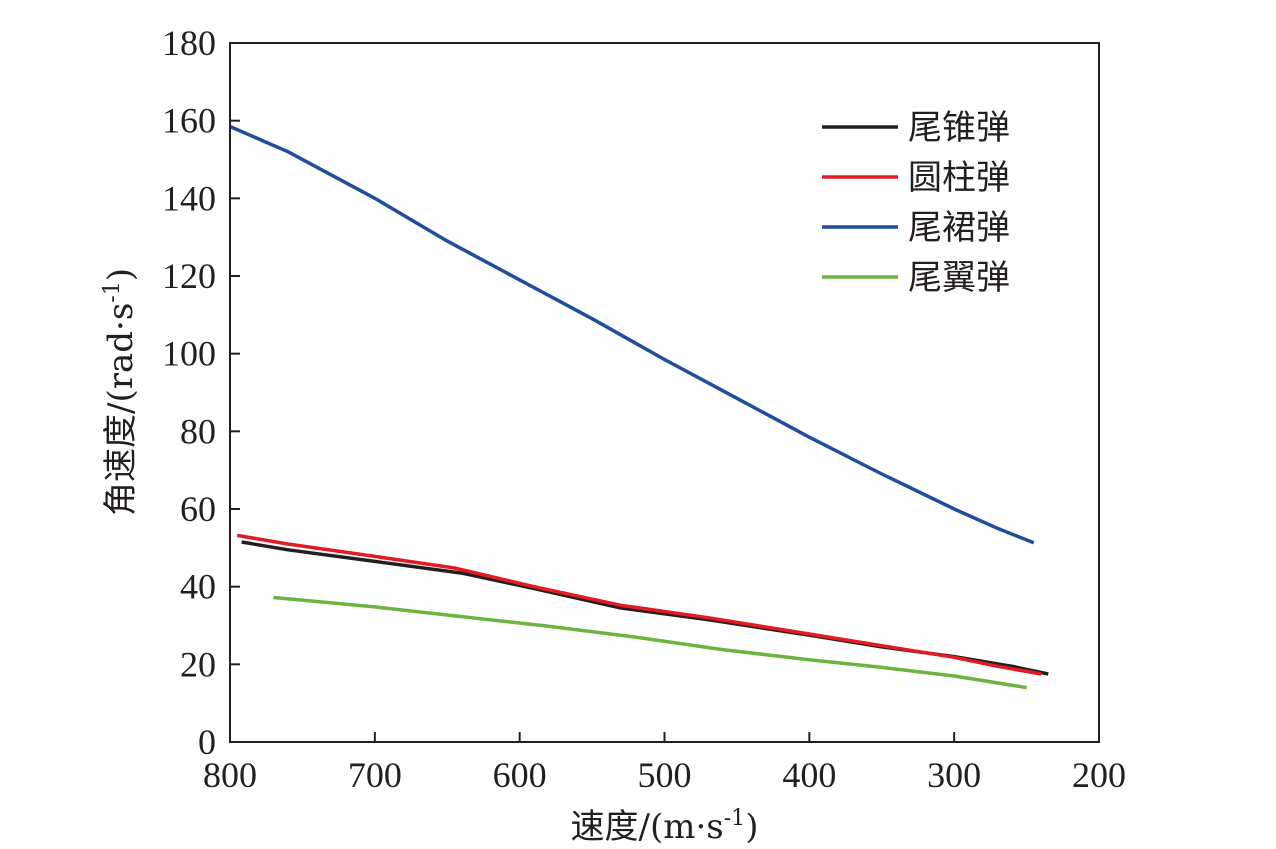  I want to click on x-tick-label: 300, so click(954, 775).